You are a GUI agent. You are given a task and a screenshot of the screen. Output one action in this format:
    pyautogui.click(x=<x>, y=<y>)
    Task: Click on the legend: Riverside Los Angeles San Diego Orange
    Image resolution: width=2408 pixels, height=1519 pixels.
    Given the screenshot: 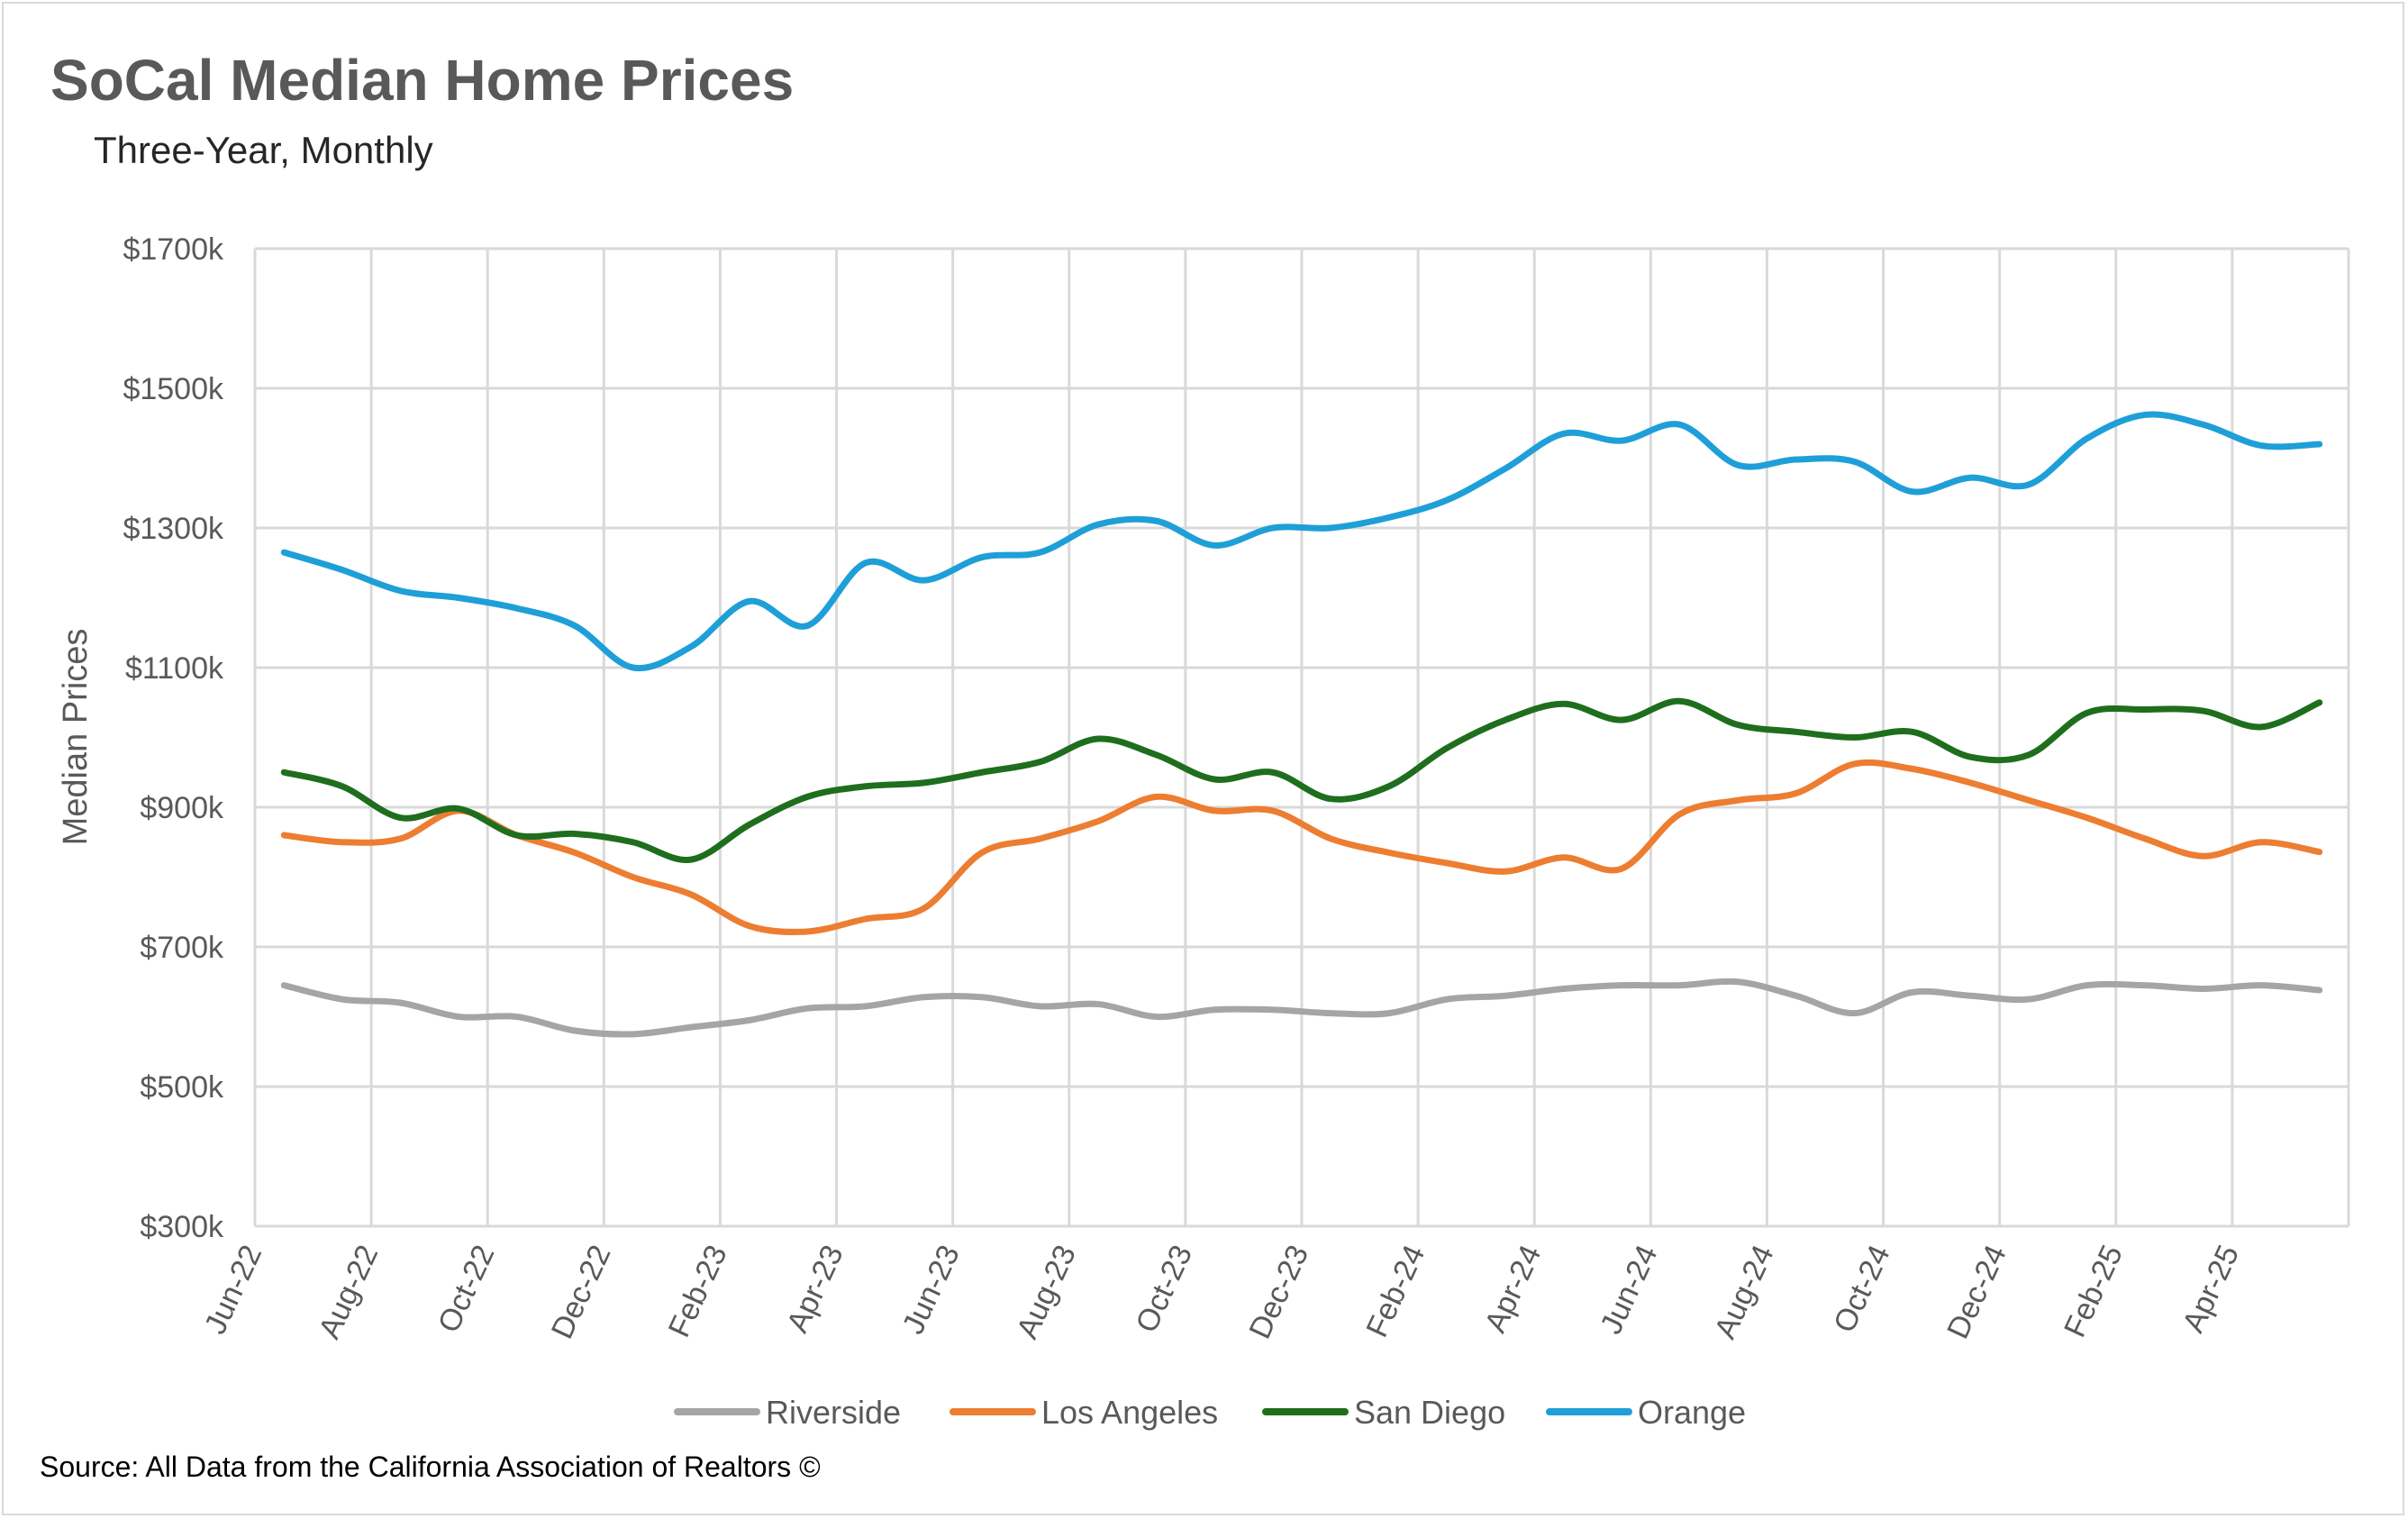 What is the action you would take?
    pyautogui.click(x=1210, y=1412)
    